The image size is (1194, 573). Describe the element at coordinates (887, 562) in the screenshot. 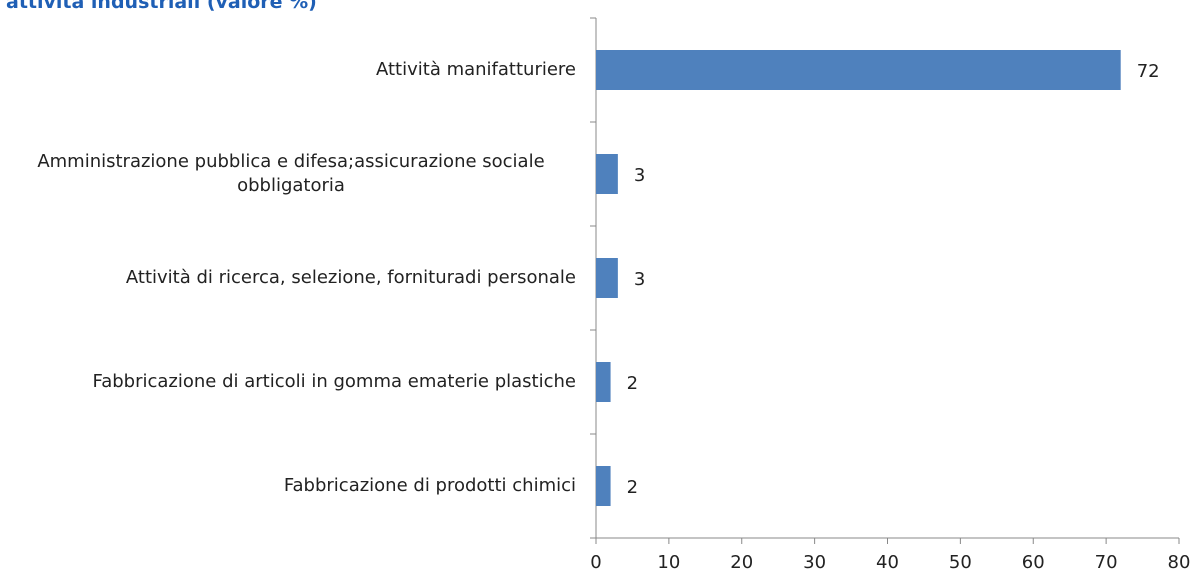

I see `x-tick-label: 40` at that location.